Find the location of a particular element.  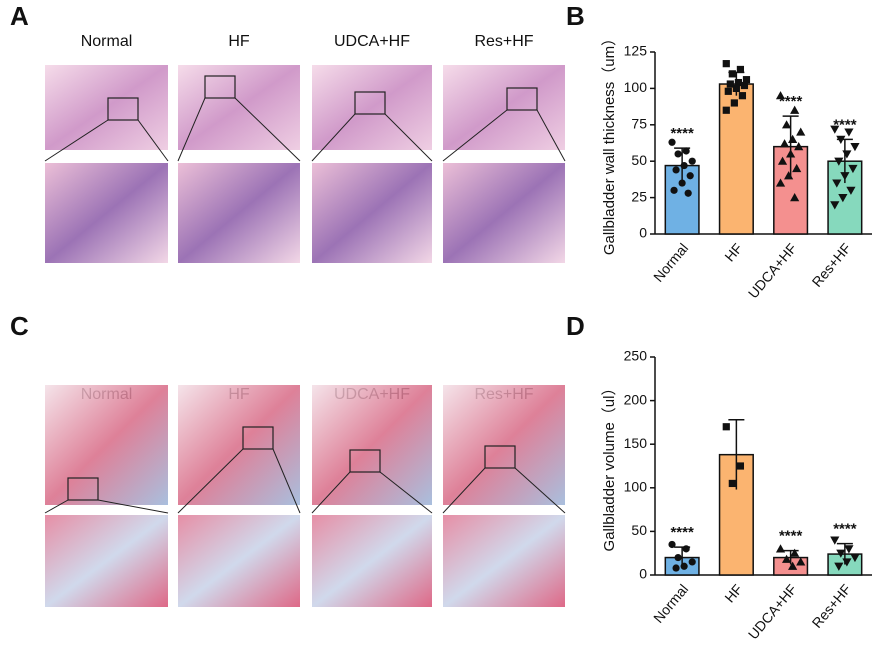

bar is located at coordinates (791, 190).